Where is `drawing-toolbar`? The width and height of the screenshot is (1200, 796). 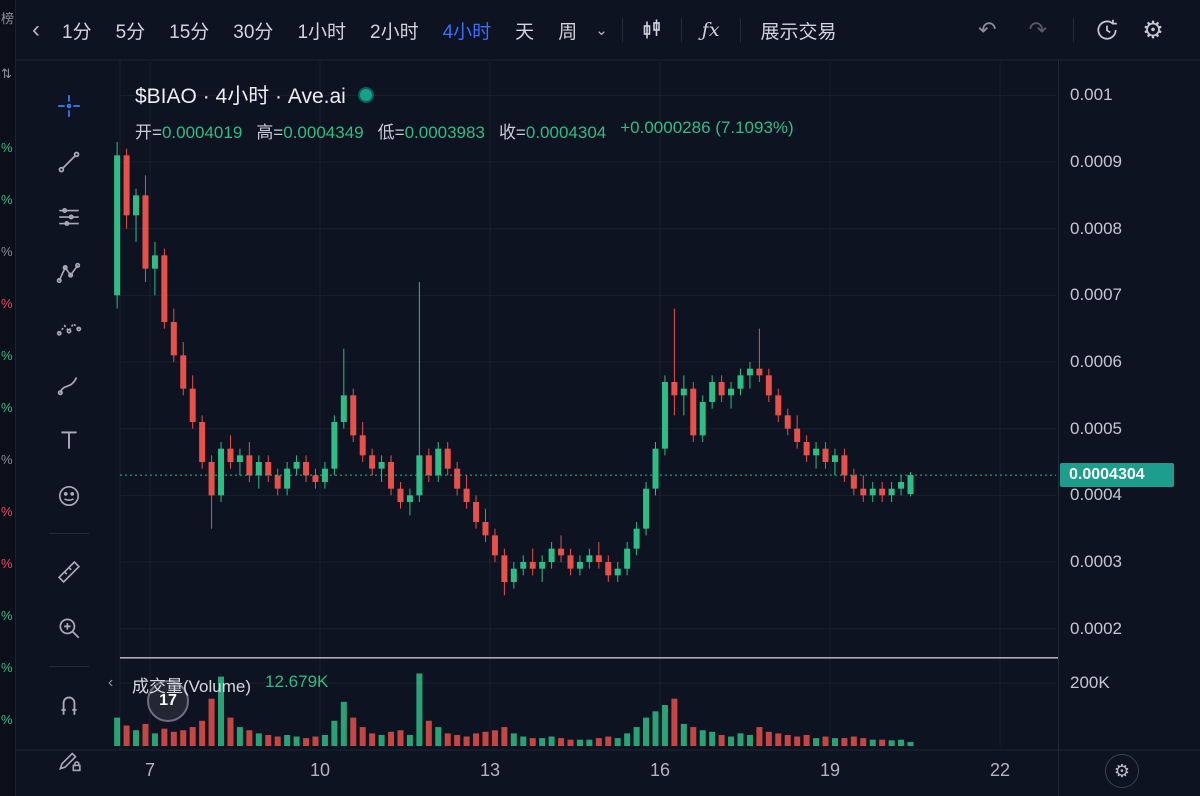
drawing-toolbar is located at coordinates (68, 428).